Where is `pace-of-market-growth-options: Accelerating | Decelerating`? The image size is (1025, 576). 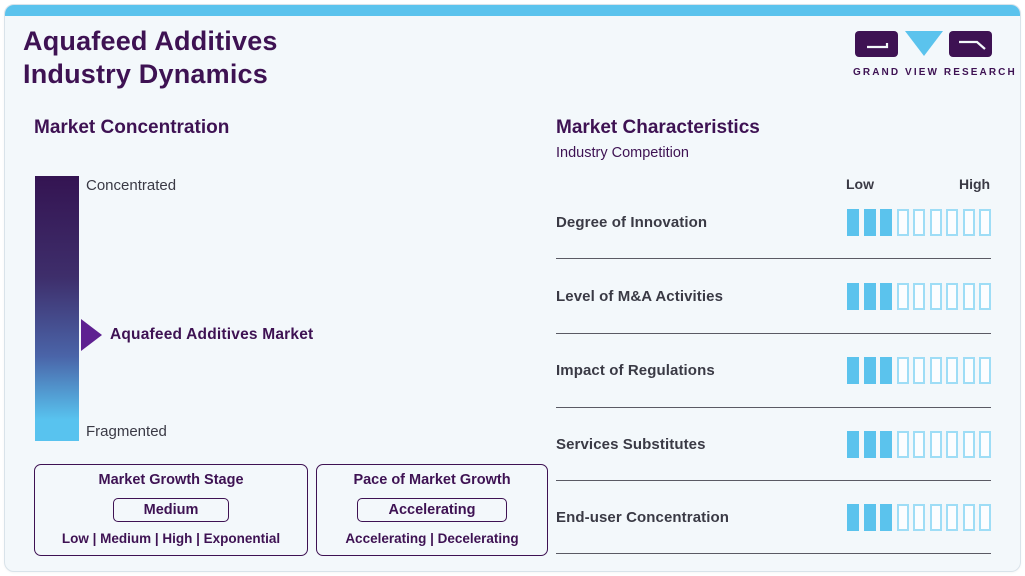 pace-of-market-growth-options: Accelerating | Decelerating is located at coordinates (432, 538).